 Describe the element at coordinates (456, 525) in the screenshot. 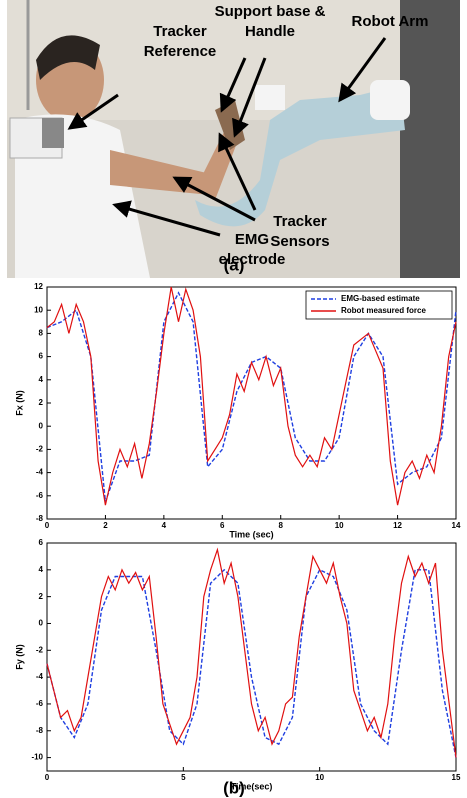

I see `x-tick-label: 14` at that location.